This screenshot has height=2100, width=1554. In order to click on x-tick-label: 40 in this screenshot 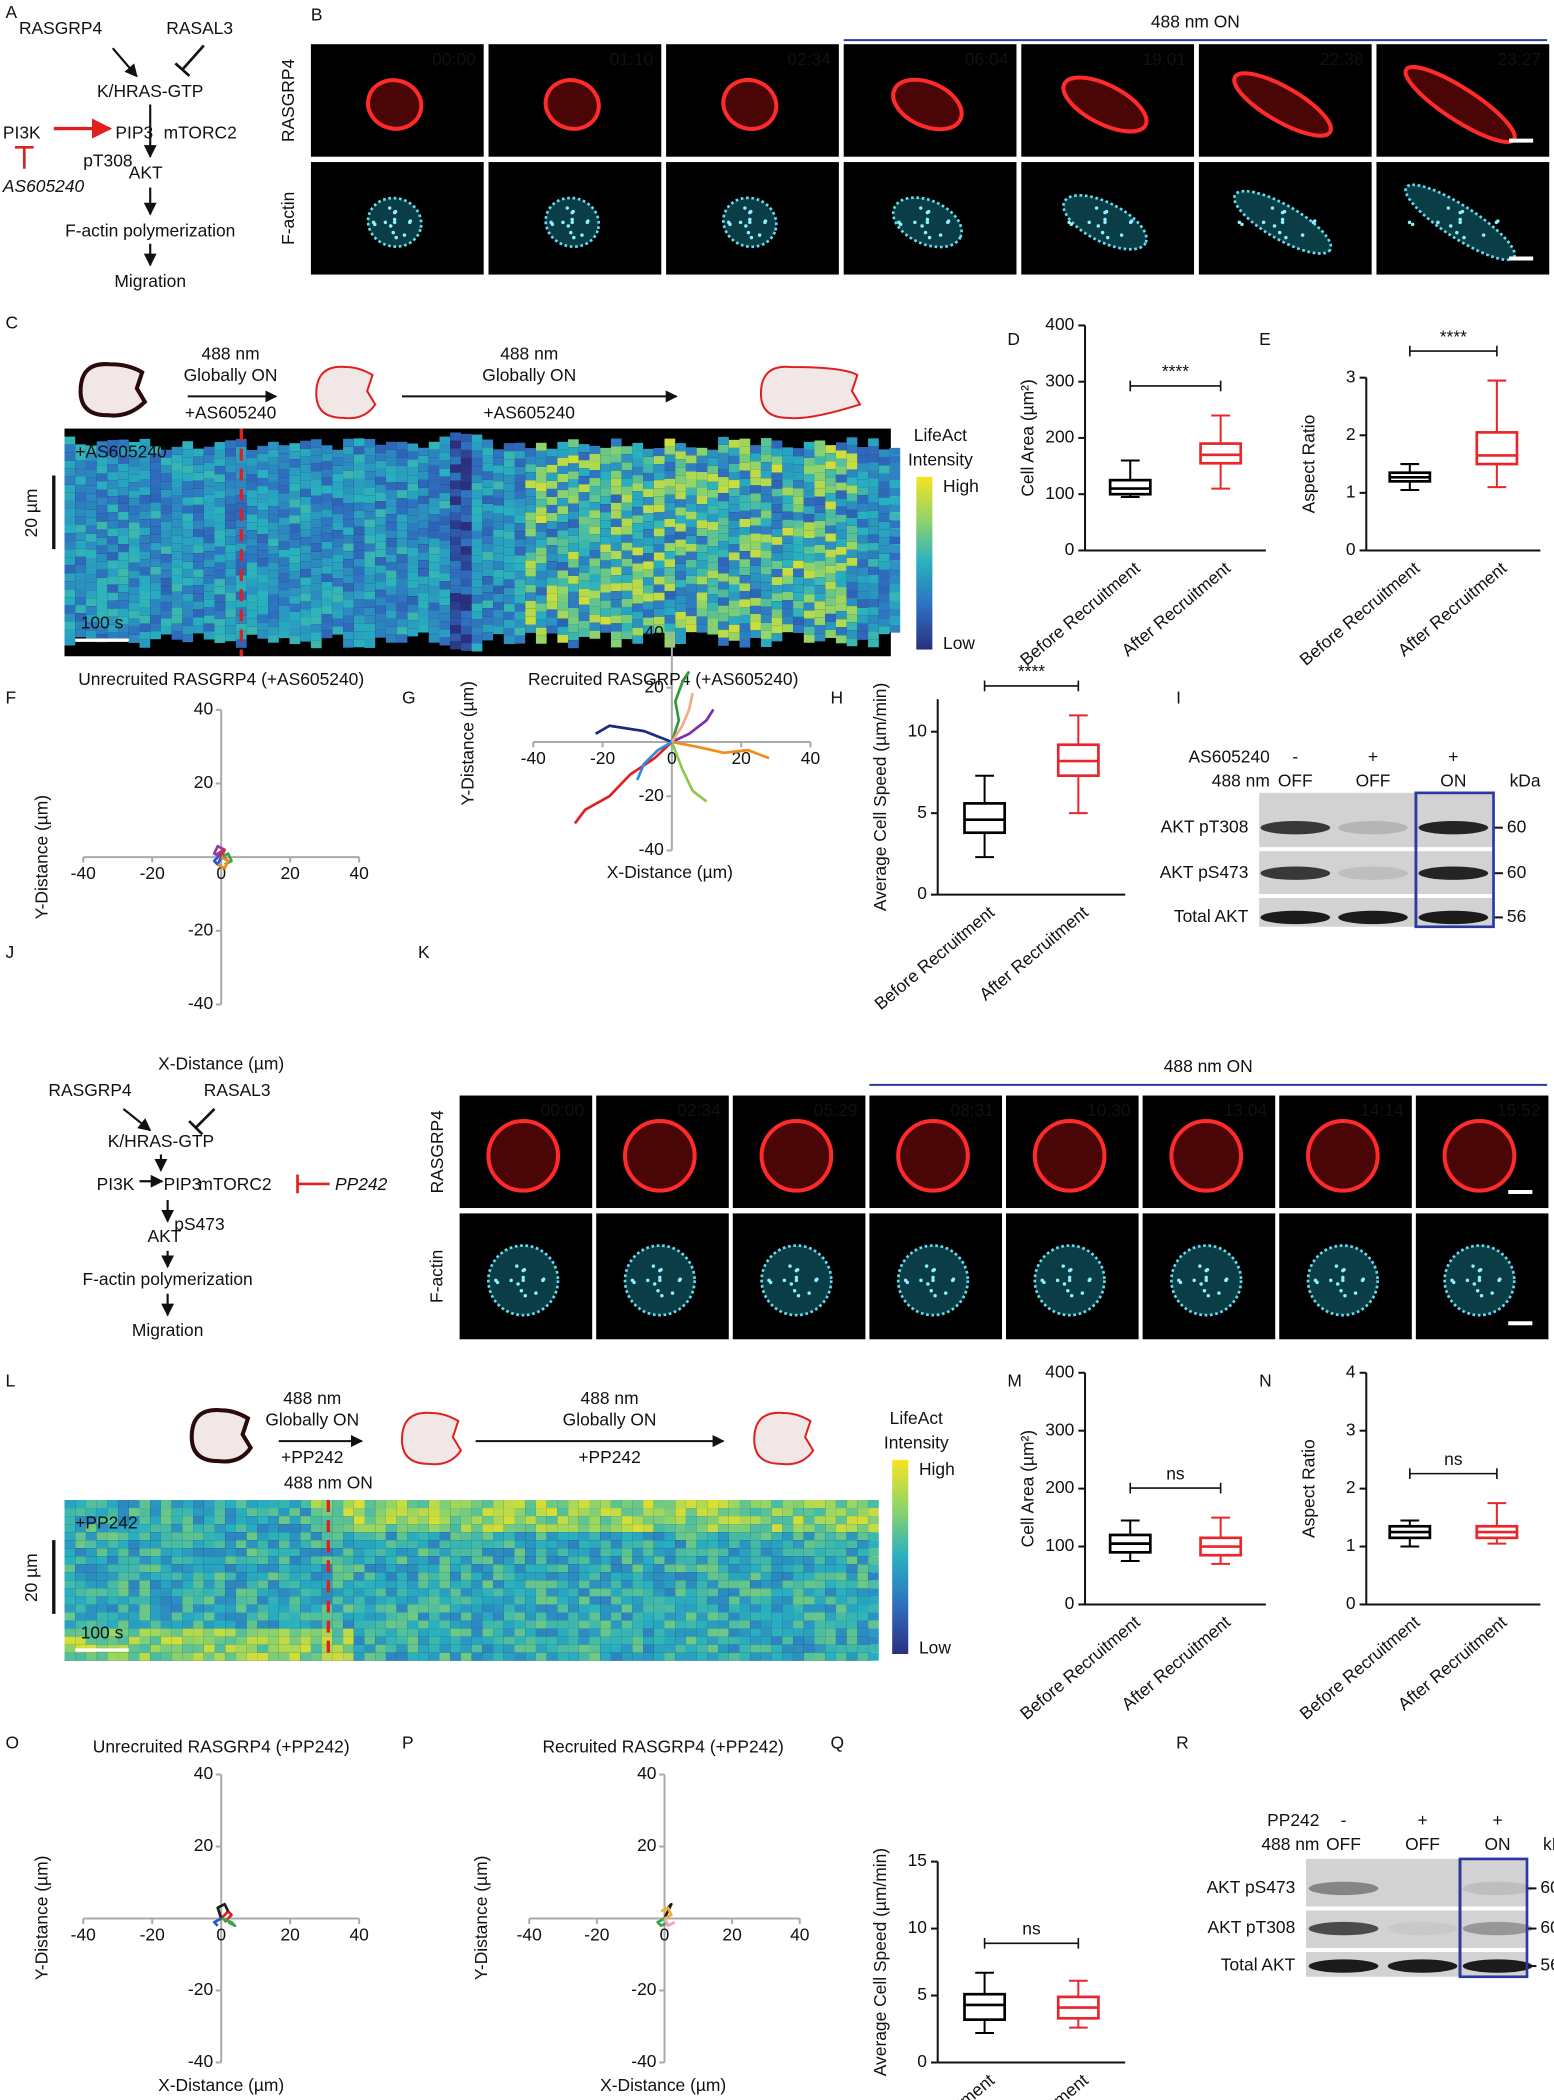, I will do `click(799, 1935)`.